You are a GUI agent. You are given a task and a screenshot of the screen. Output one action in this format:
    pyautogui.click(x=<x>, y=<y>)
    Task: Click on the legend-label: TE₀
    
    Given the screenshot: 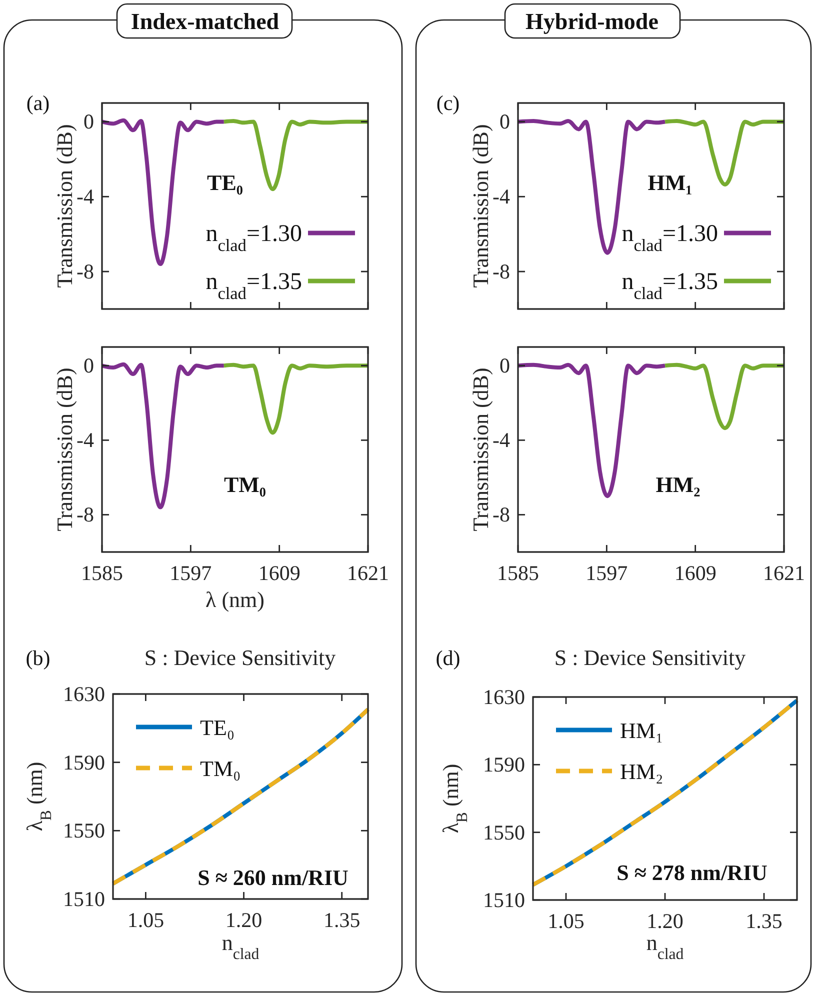 What is the action you would take?
    pyautogui.click(x=217, y=727)
    